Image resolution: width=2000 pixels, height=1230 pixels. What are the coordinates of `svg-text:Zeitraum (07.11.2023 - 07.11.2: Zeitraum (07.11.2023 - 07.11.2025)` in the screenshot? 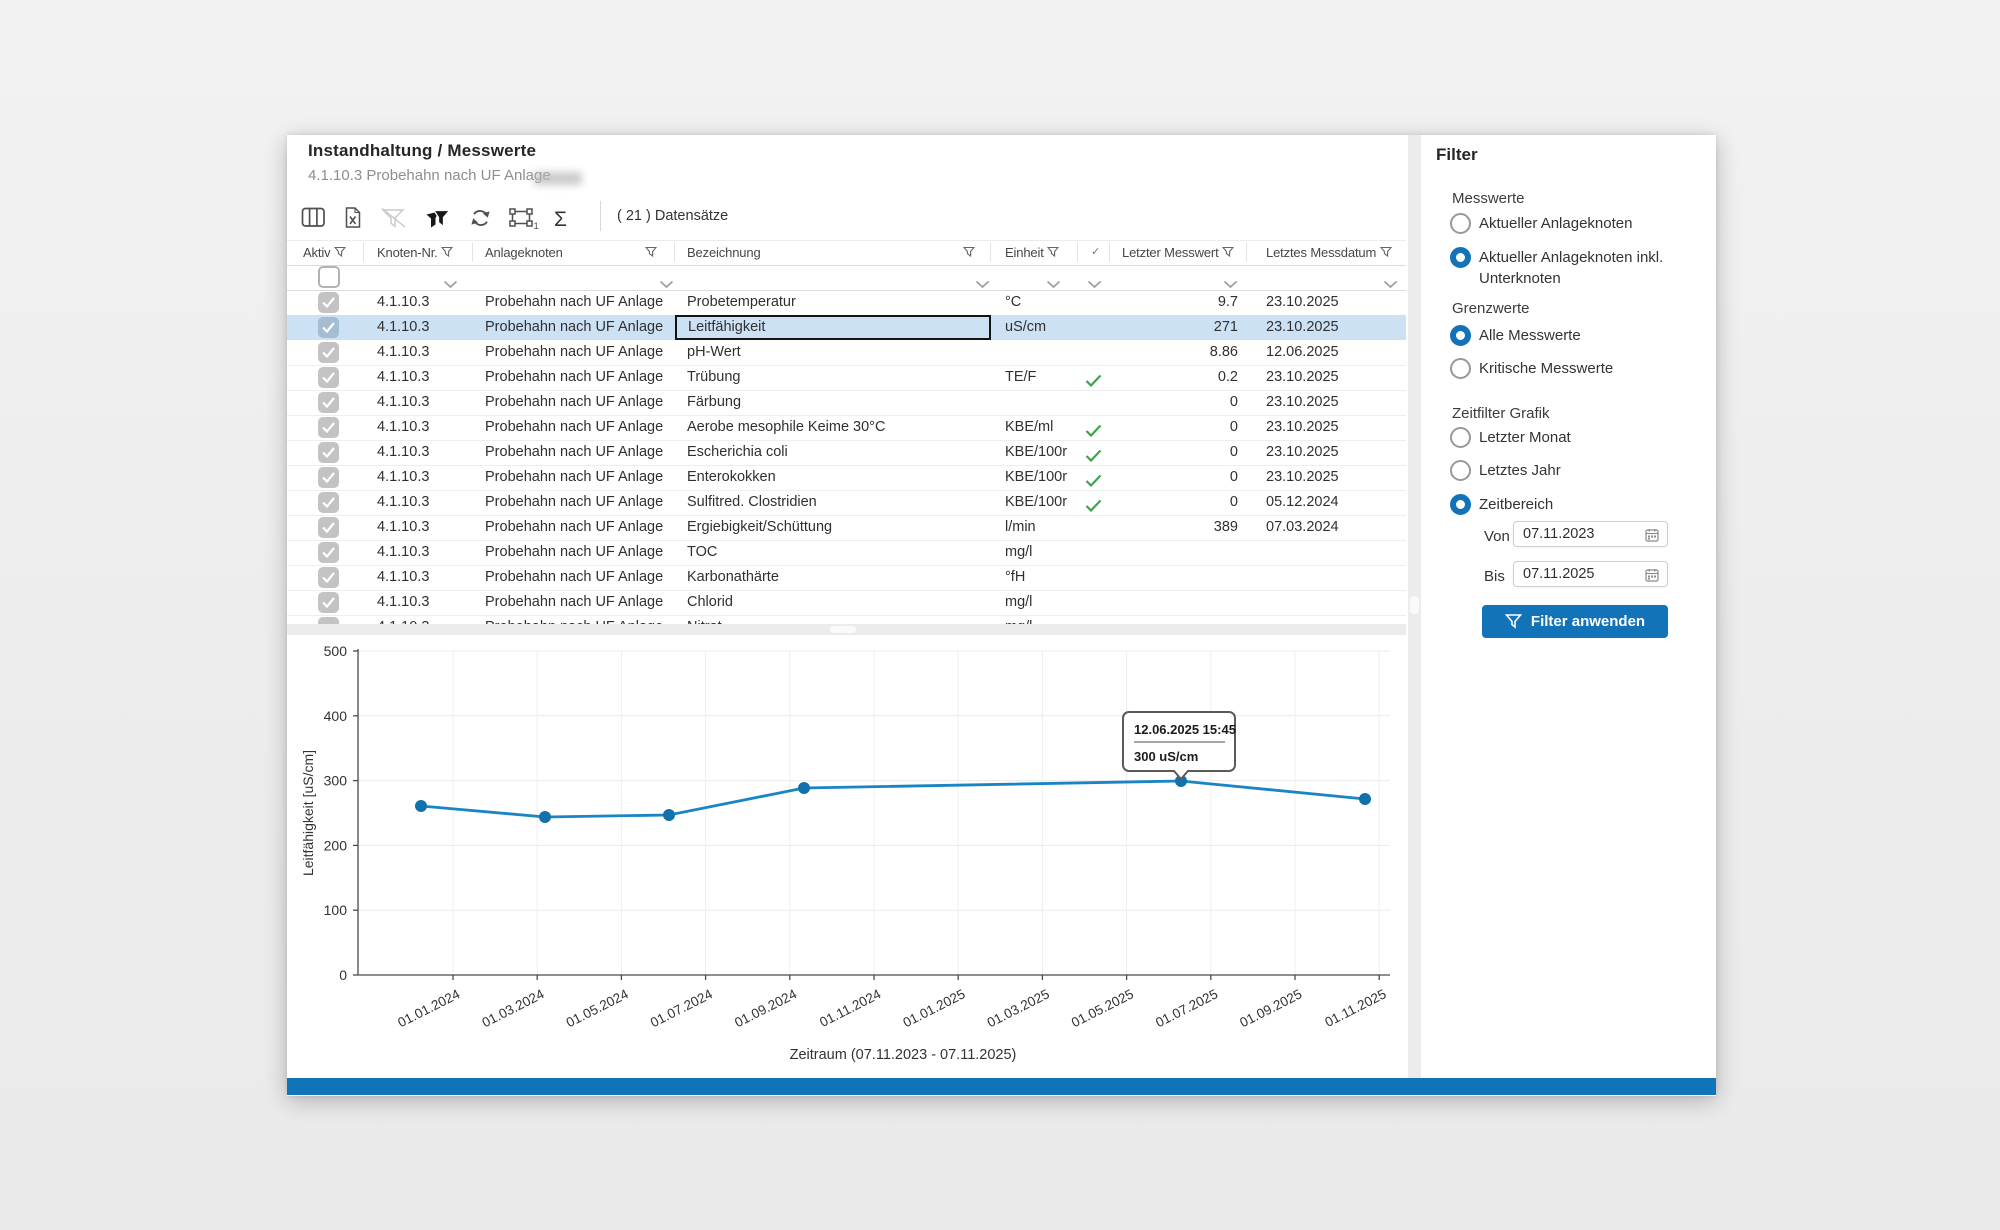 It's located at (903, 1055).